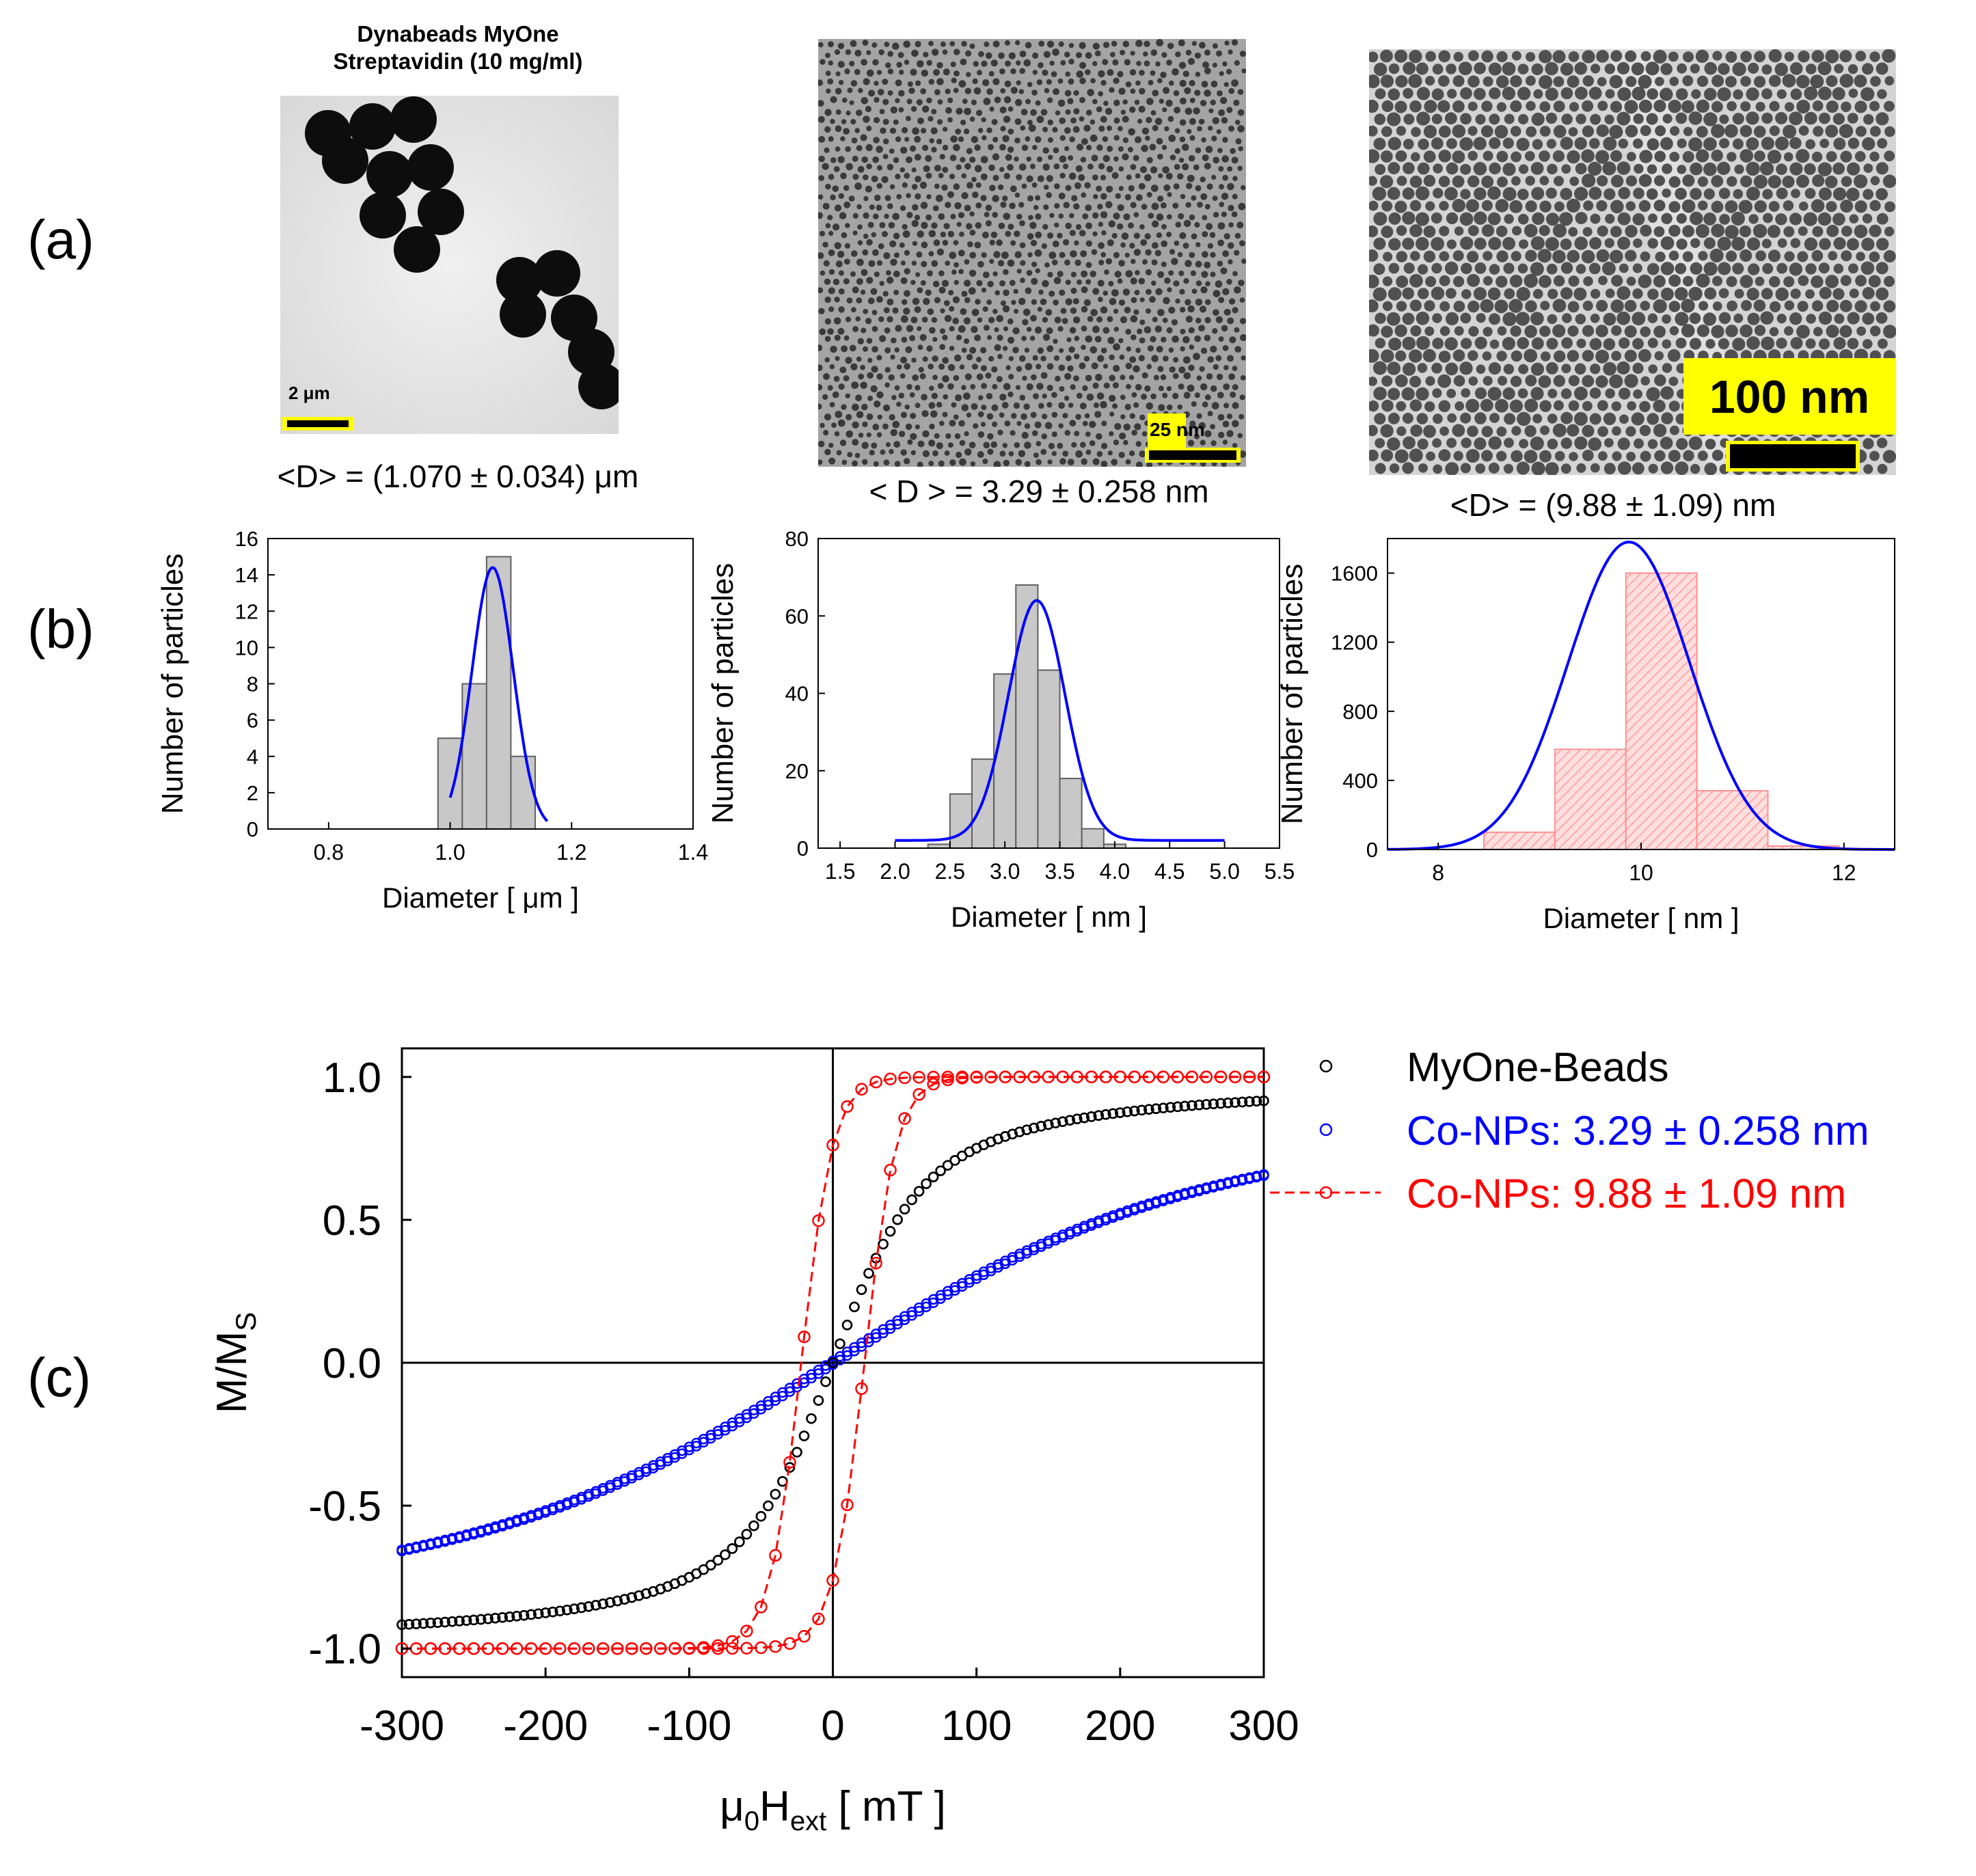  I want to click on legend-label-2: Co-NPs: 9.88 ± 1.09 nm, so click(1626, 1193).